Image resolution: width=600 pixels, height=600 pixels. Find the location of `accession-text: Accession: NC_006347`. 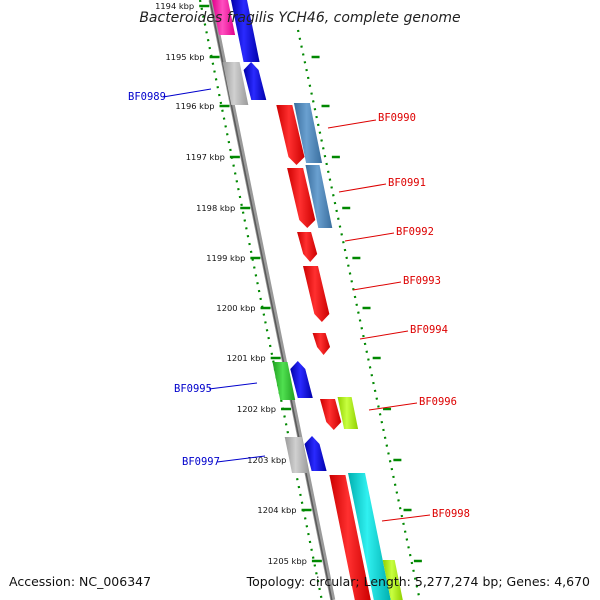

accession-text: Accession: NC_006347 is located at coordinates (80, 581).